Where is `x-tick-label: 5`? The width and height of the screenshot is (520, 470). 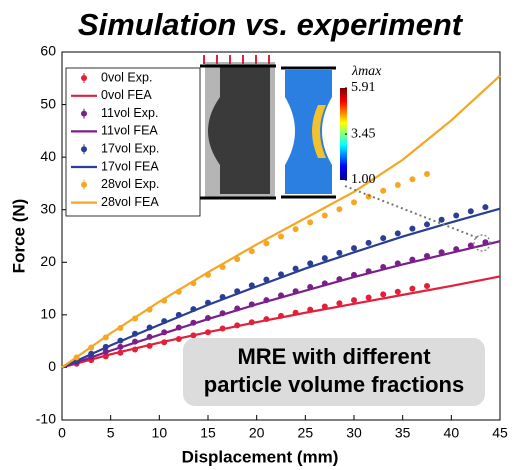 x-tick-label: 5 is located at coordinates (111, 433).